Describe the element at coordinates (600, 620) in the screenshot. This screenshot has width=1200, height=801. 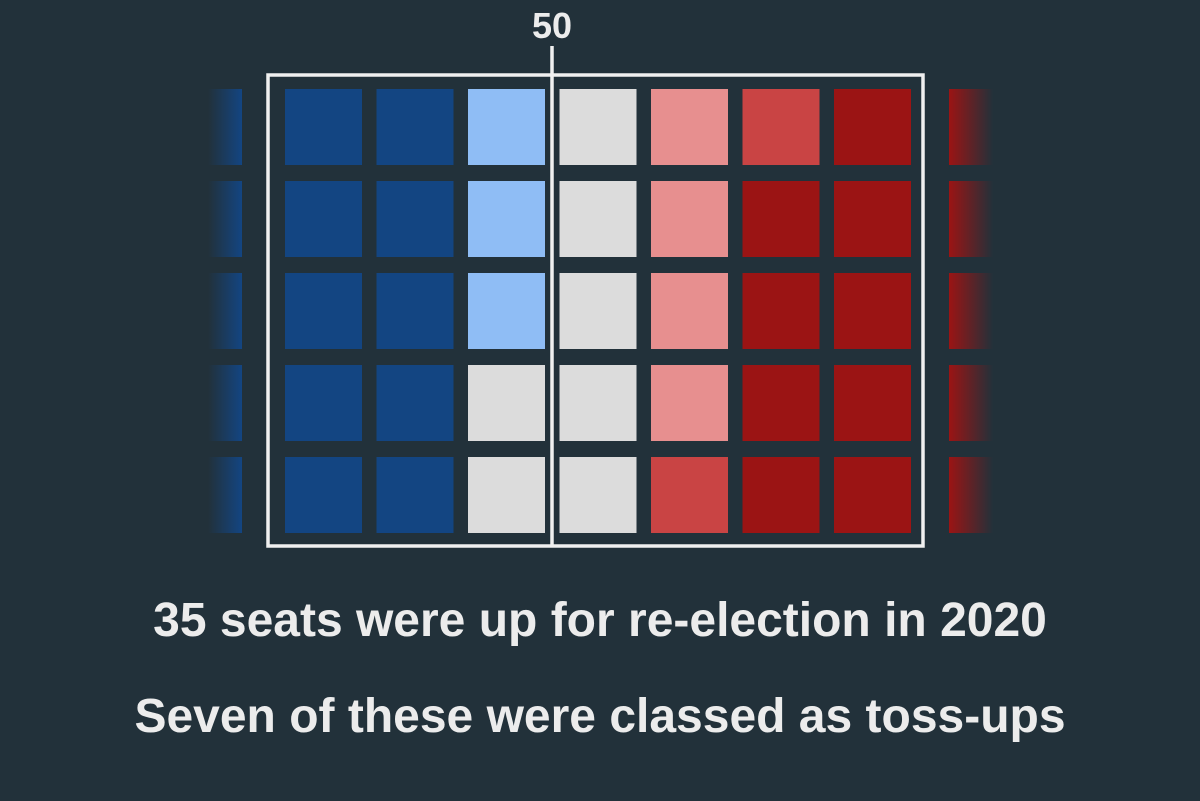
I see `caption-seats-up: 35 seats were up for re-election in 2020` at that location.